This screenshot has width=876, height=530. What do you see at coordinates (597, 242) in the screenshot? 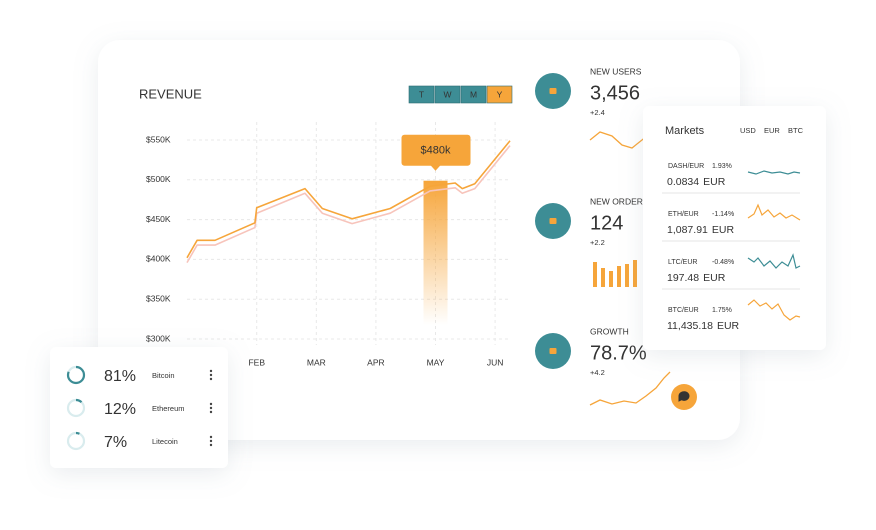
I see `stat-change: +2.2` at bounding box center [597, 242].